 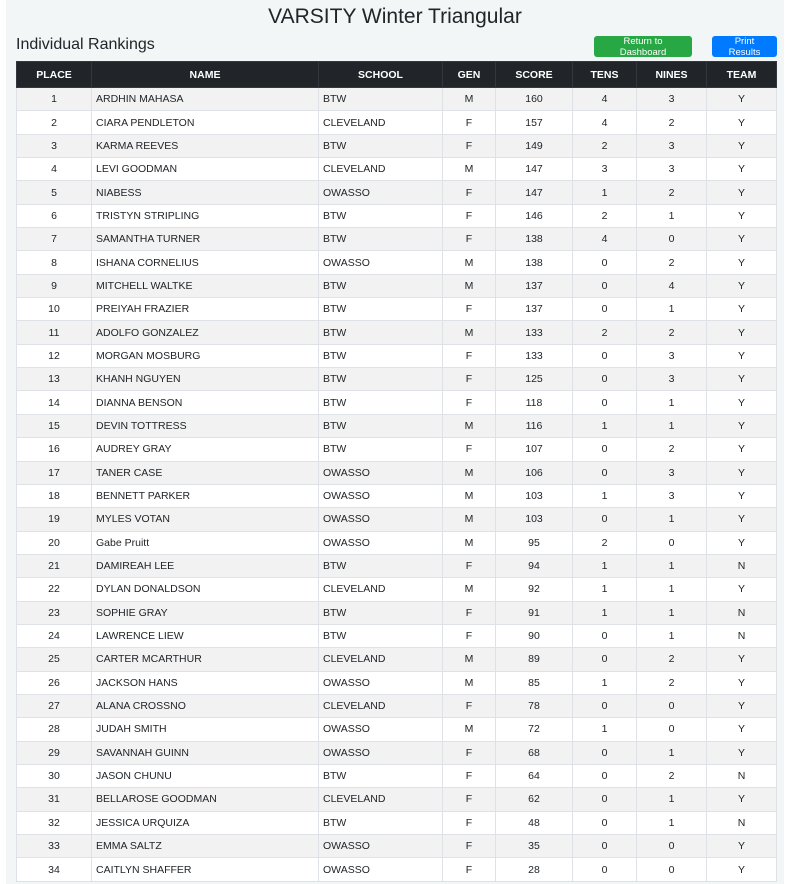 I want to click on cell-name: DAMIREAH LEE, so click(x=205, y=566).